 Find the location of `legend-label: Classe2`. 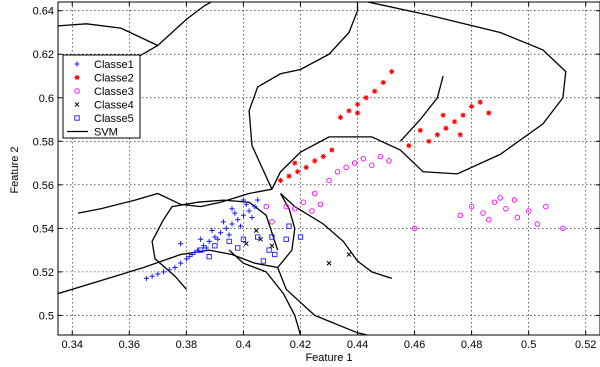

legend-label: Classe2 is located at coordinates (114, 79).